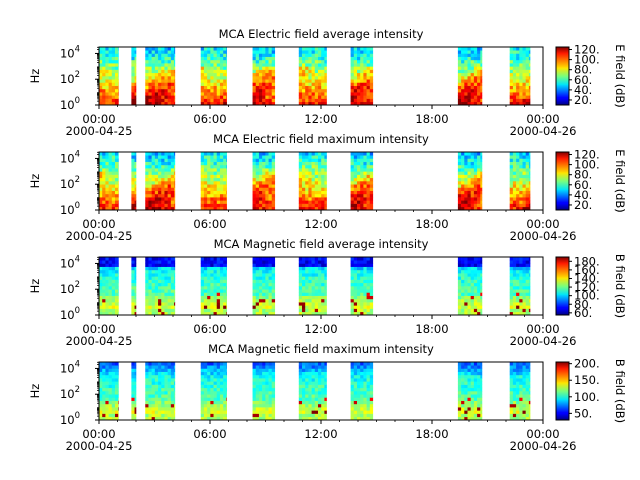  I want to click on x-tick-label: 06:00, so click(209, 224).